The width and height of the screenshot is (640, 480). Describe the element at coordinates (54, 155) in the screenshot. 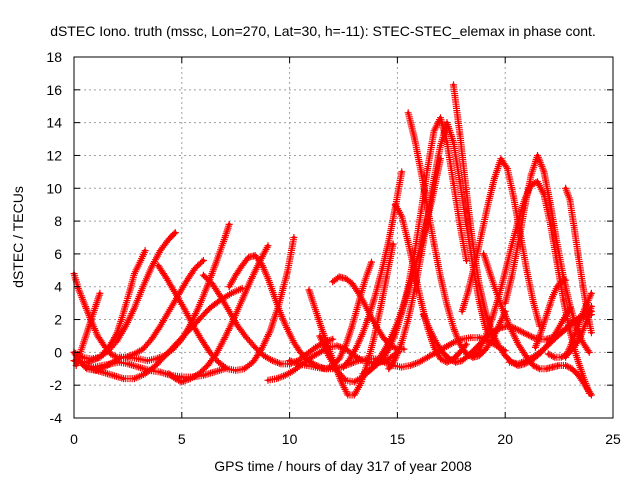

I see `y-tick-label: 12` at that location.